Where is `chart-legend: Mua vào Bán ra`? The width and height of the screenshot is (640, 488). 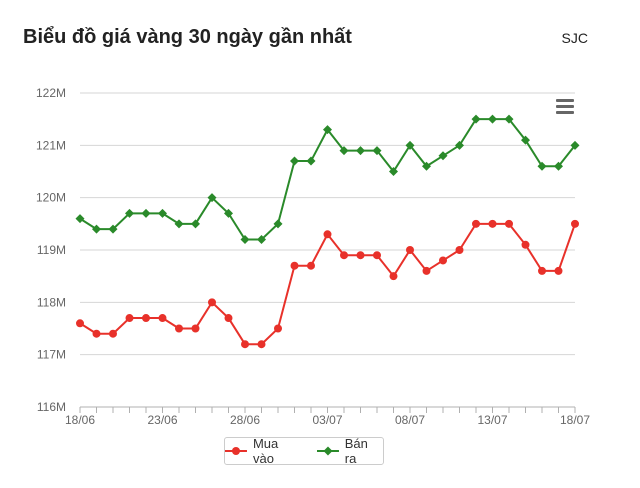 chart-legend: Mua vào Bán ra is located at coordinates (304, 451).